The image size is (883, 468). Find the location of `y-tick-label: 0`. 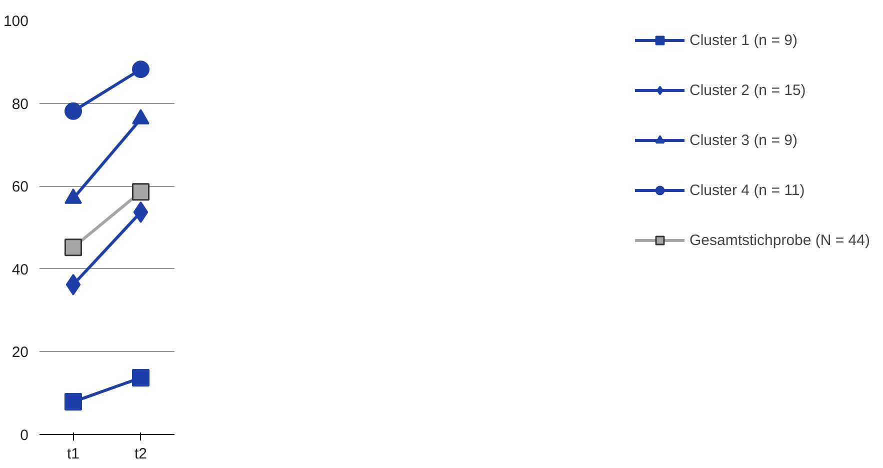

y-tick-label: 0 is located at coordinates (24, 435).